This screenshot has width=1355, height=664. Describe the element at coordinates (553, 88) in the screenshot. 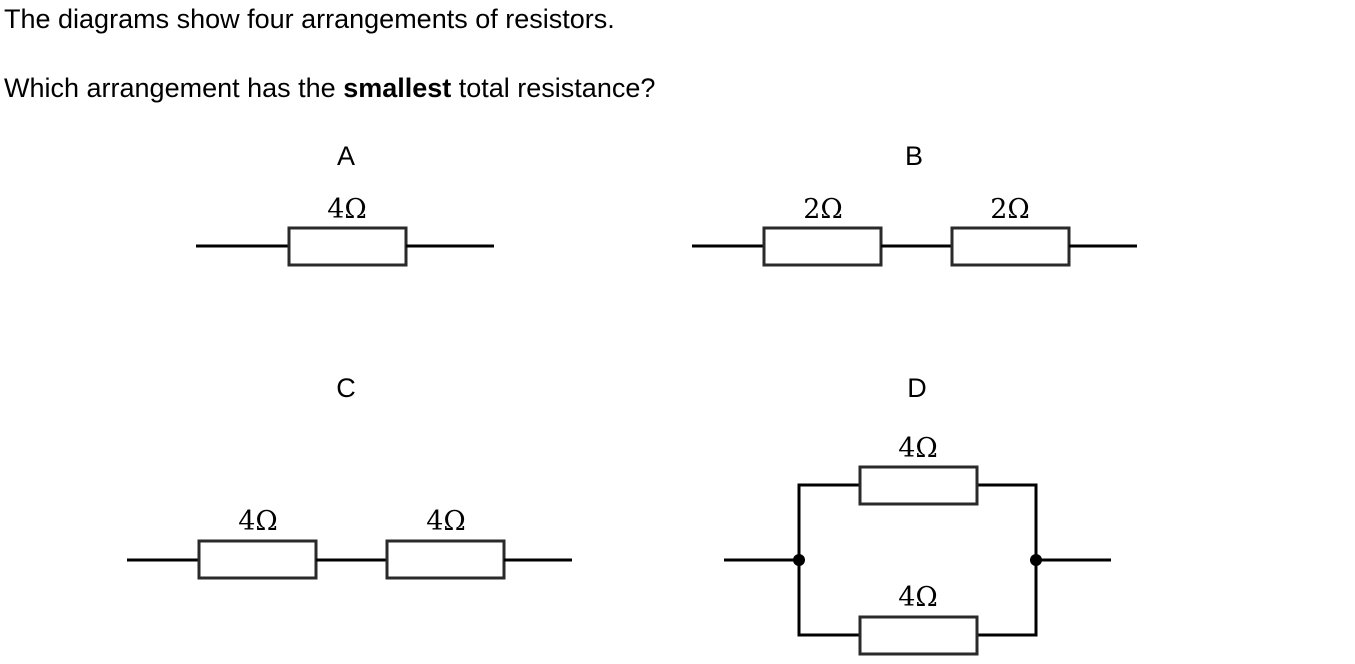

I see `prompt-end: total resistance?` at that location.